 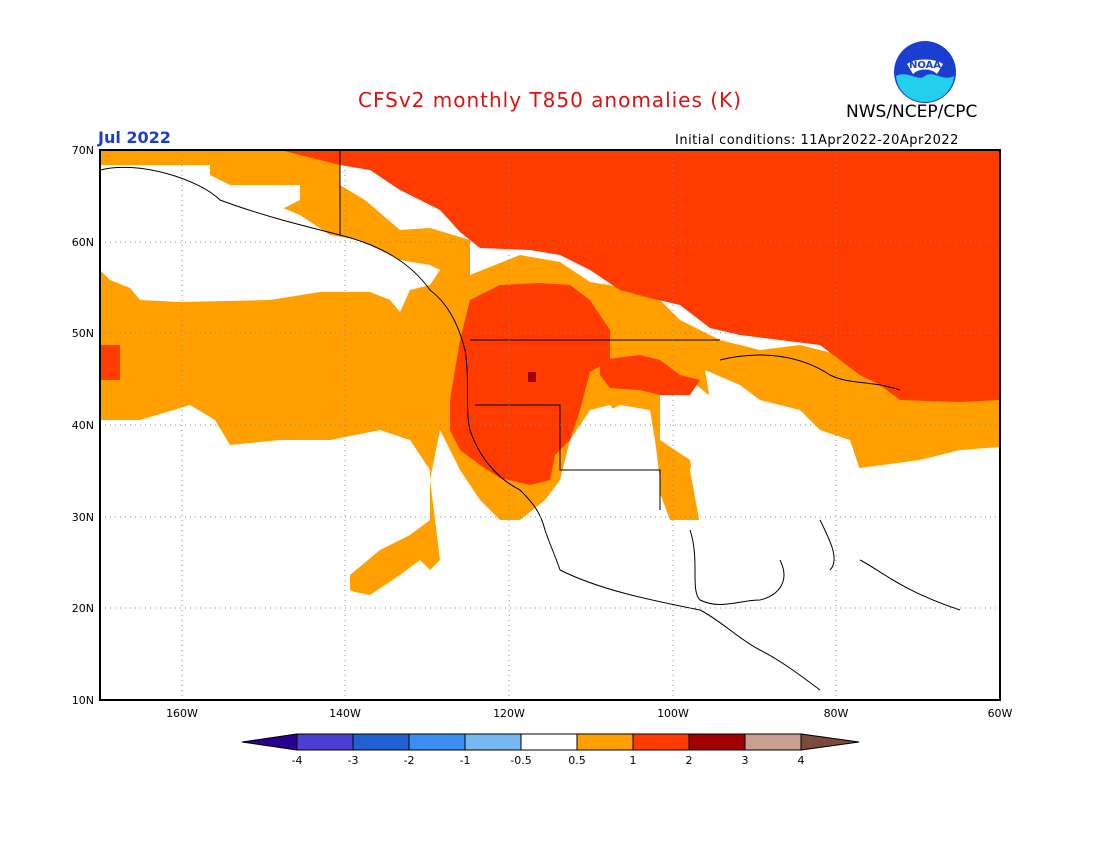 I want to click on logo-text: NOAA, so click(x=925, y=65).